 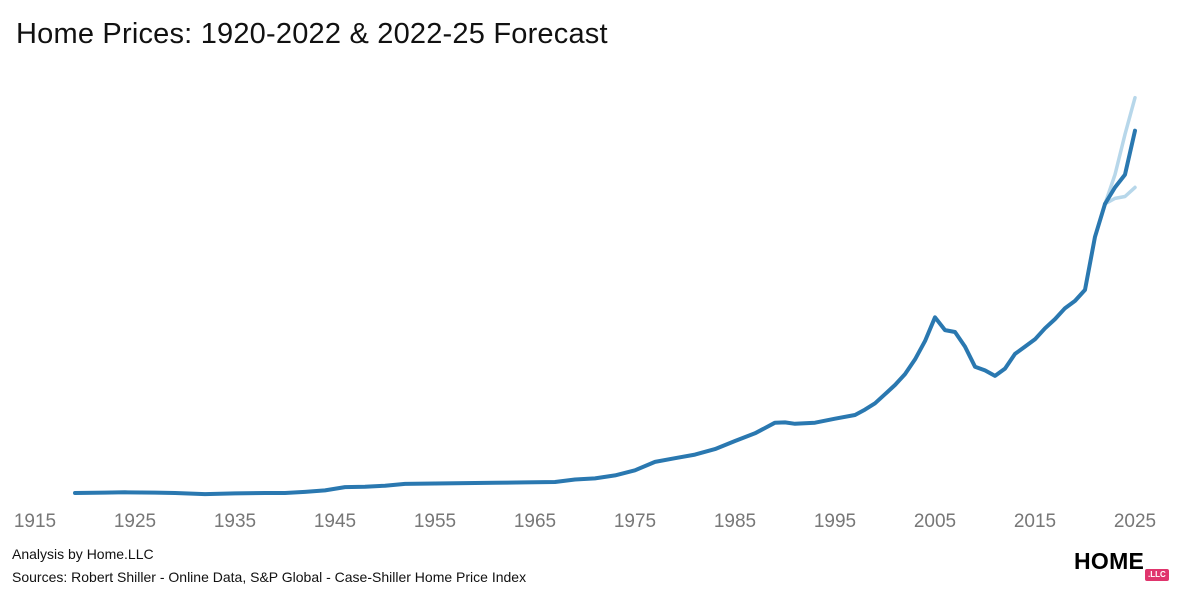 What do you see at coordinates (1120, 195) in the screenshot?
I see `series-line-forecast-low` at bounding box center [1120, 195].